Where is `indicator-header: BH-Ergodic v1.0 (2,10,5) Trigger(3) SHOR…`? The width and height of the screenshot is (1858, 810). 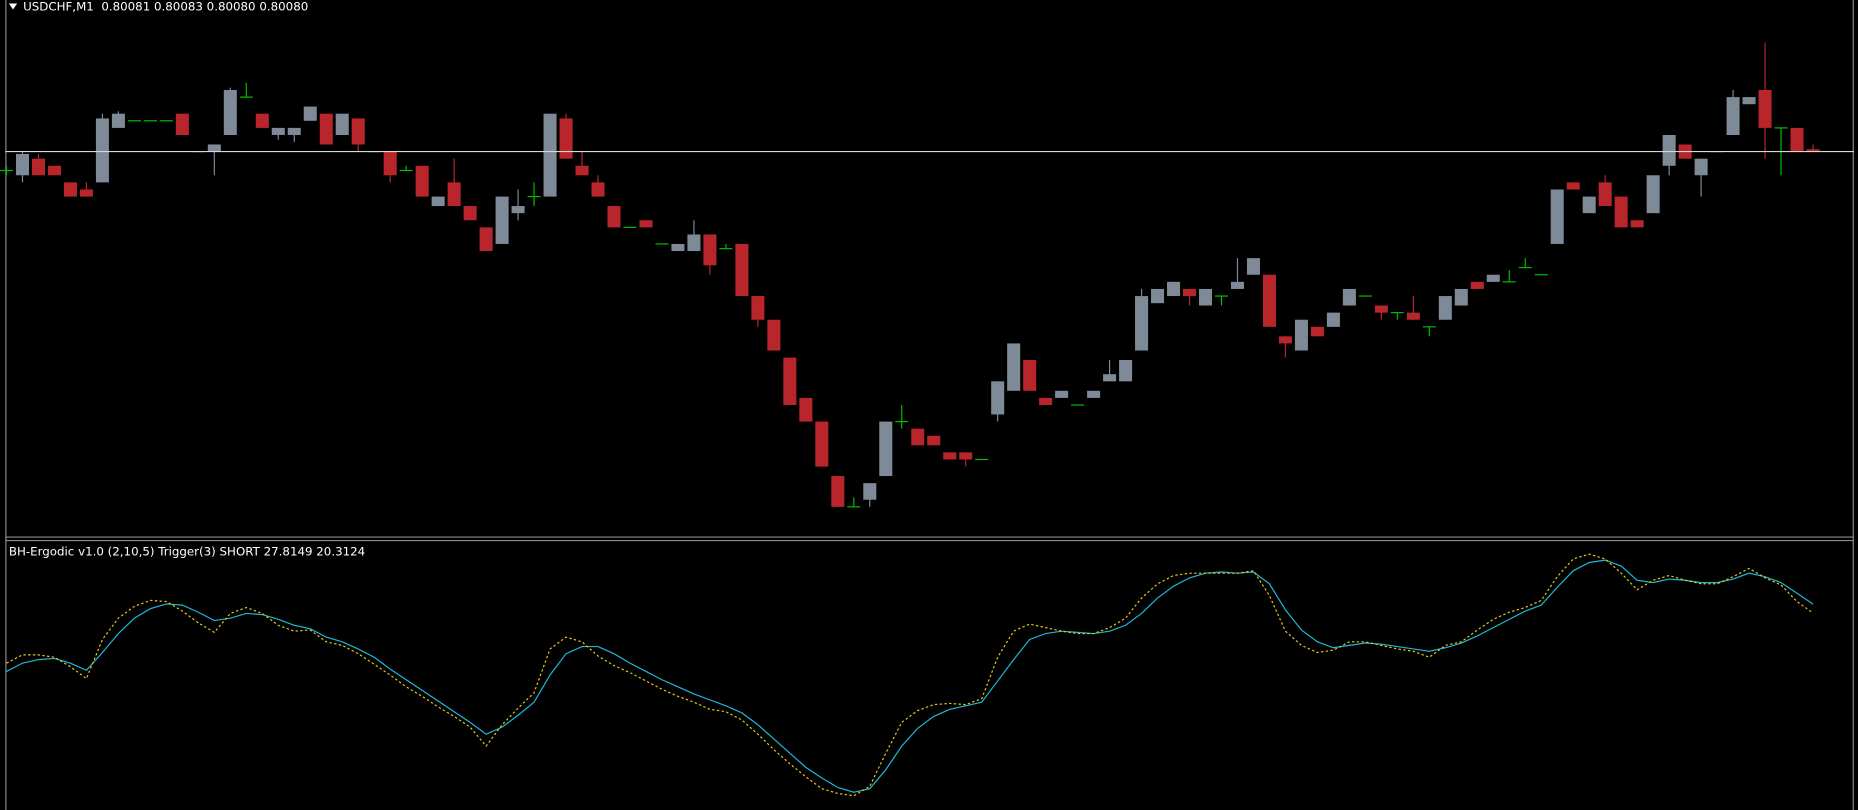 indicator-header: BH-Ergodic v1.0 (2,10,5) Trigger(3) SHOR… is located at coordinates (187, 551).